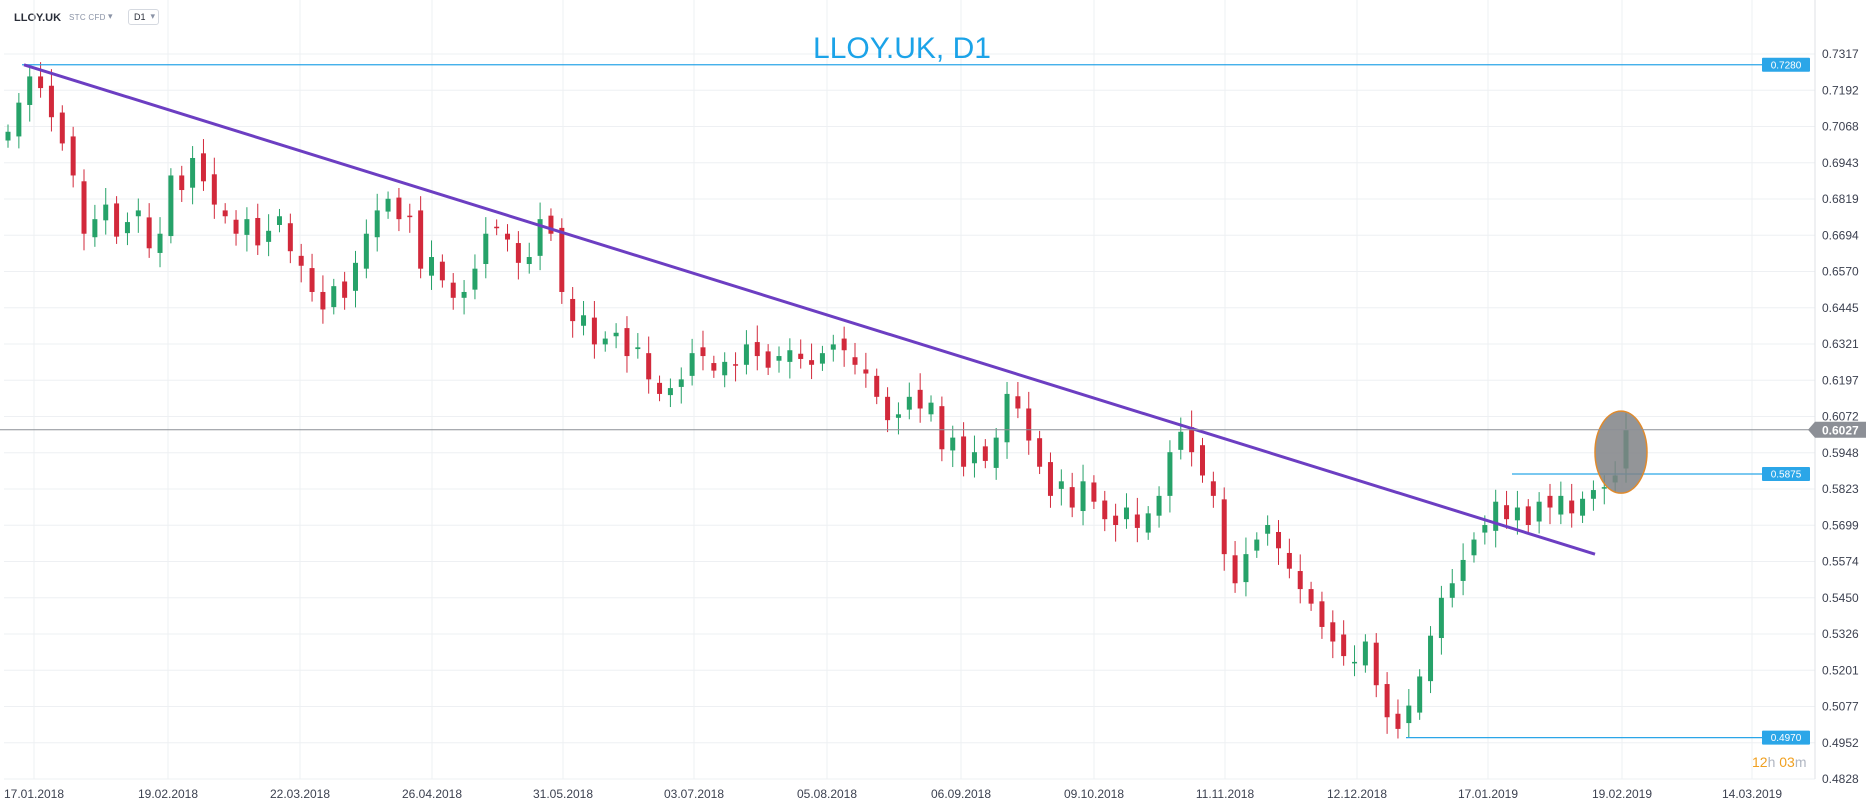 This screenshot has width=1866, height=805. Describe the element at coordinates (1840, 199) in the screenshot. I see `y-tick-label: 0.6819` at that location.